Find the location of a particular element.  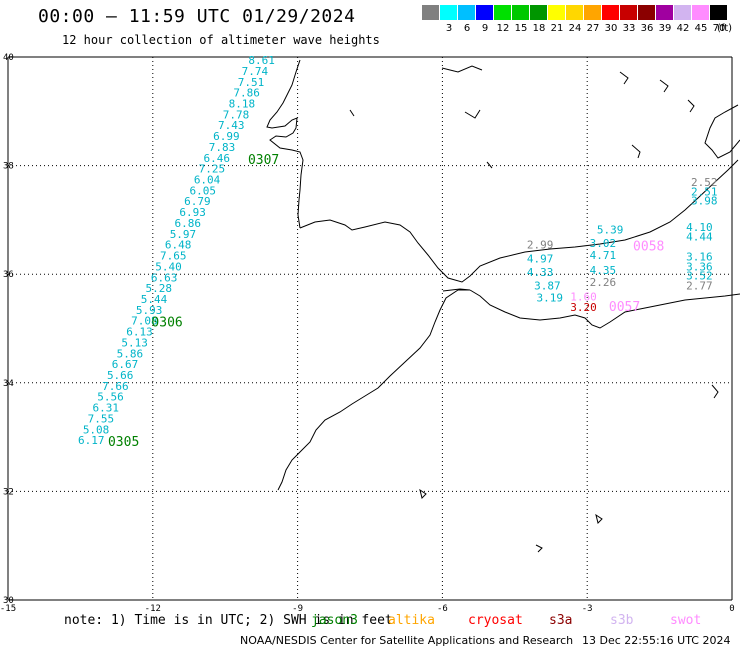

wave-height-value: 1.60 is located at coordinates (583, 296).